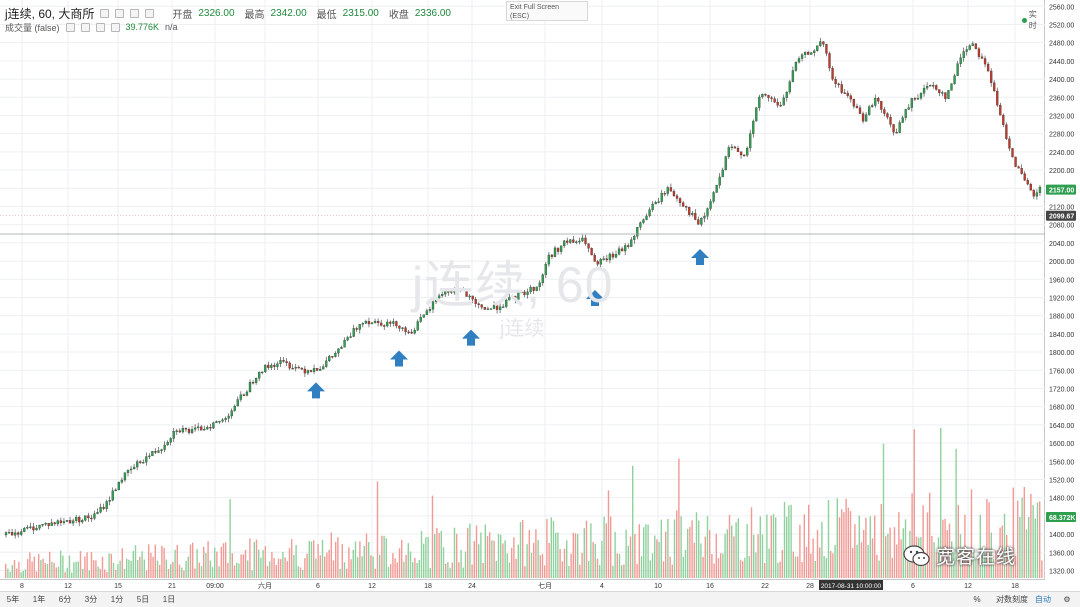 This screenshot has width=1080, height=607. What do you see at coordinates (39, 599) in the screenshot?
I see `timeframe-button: 1年` at bounding box center [39, 599].